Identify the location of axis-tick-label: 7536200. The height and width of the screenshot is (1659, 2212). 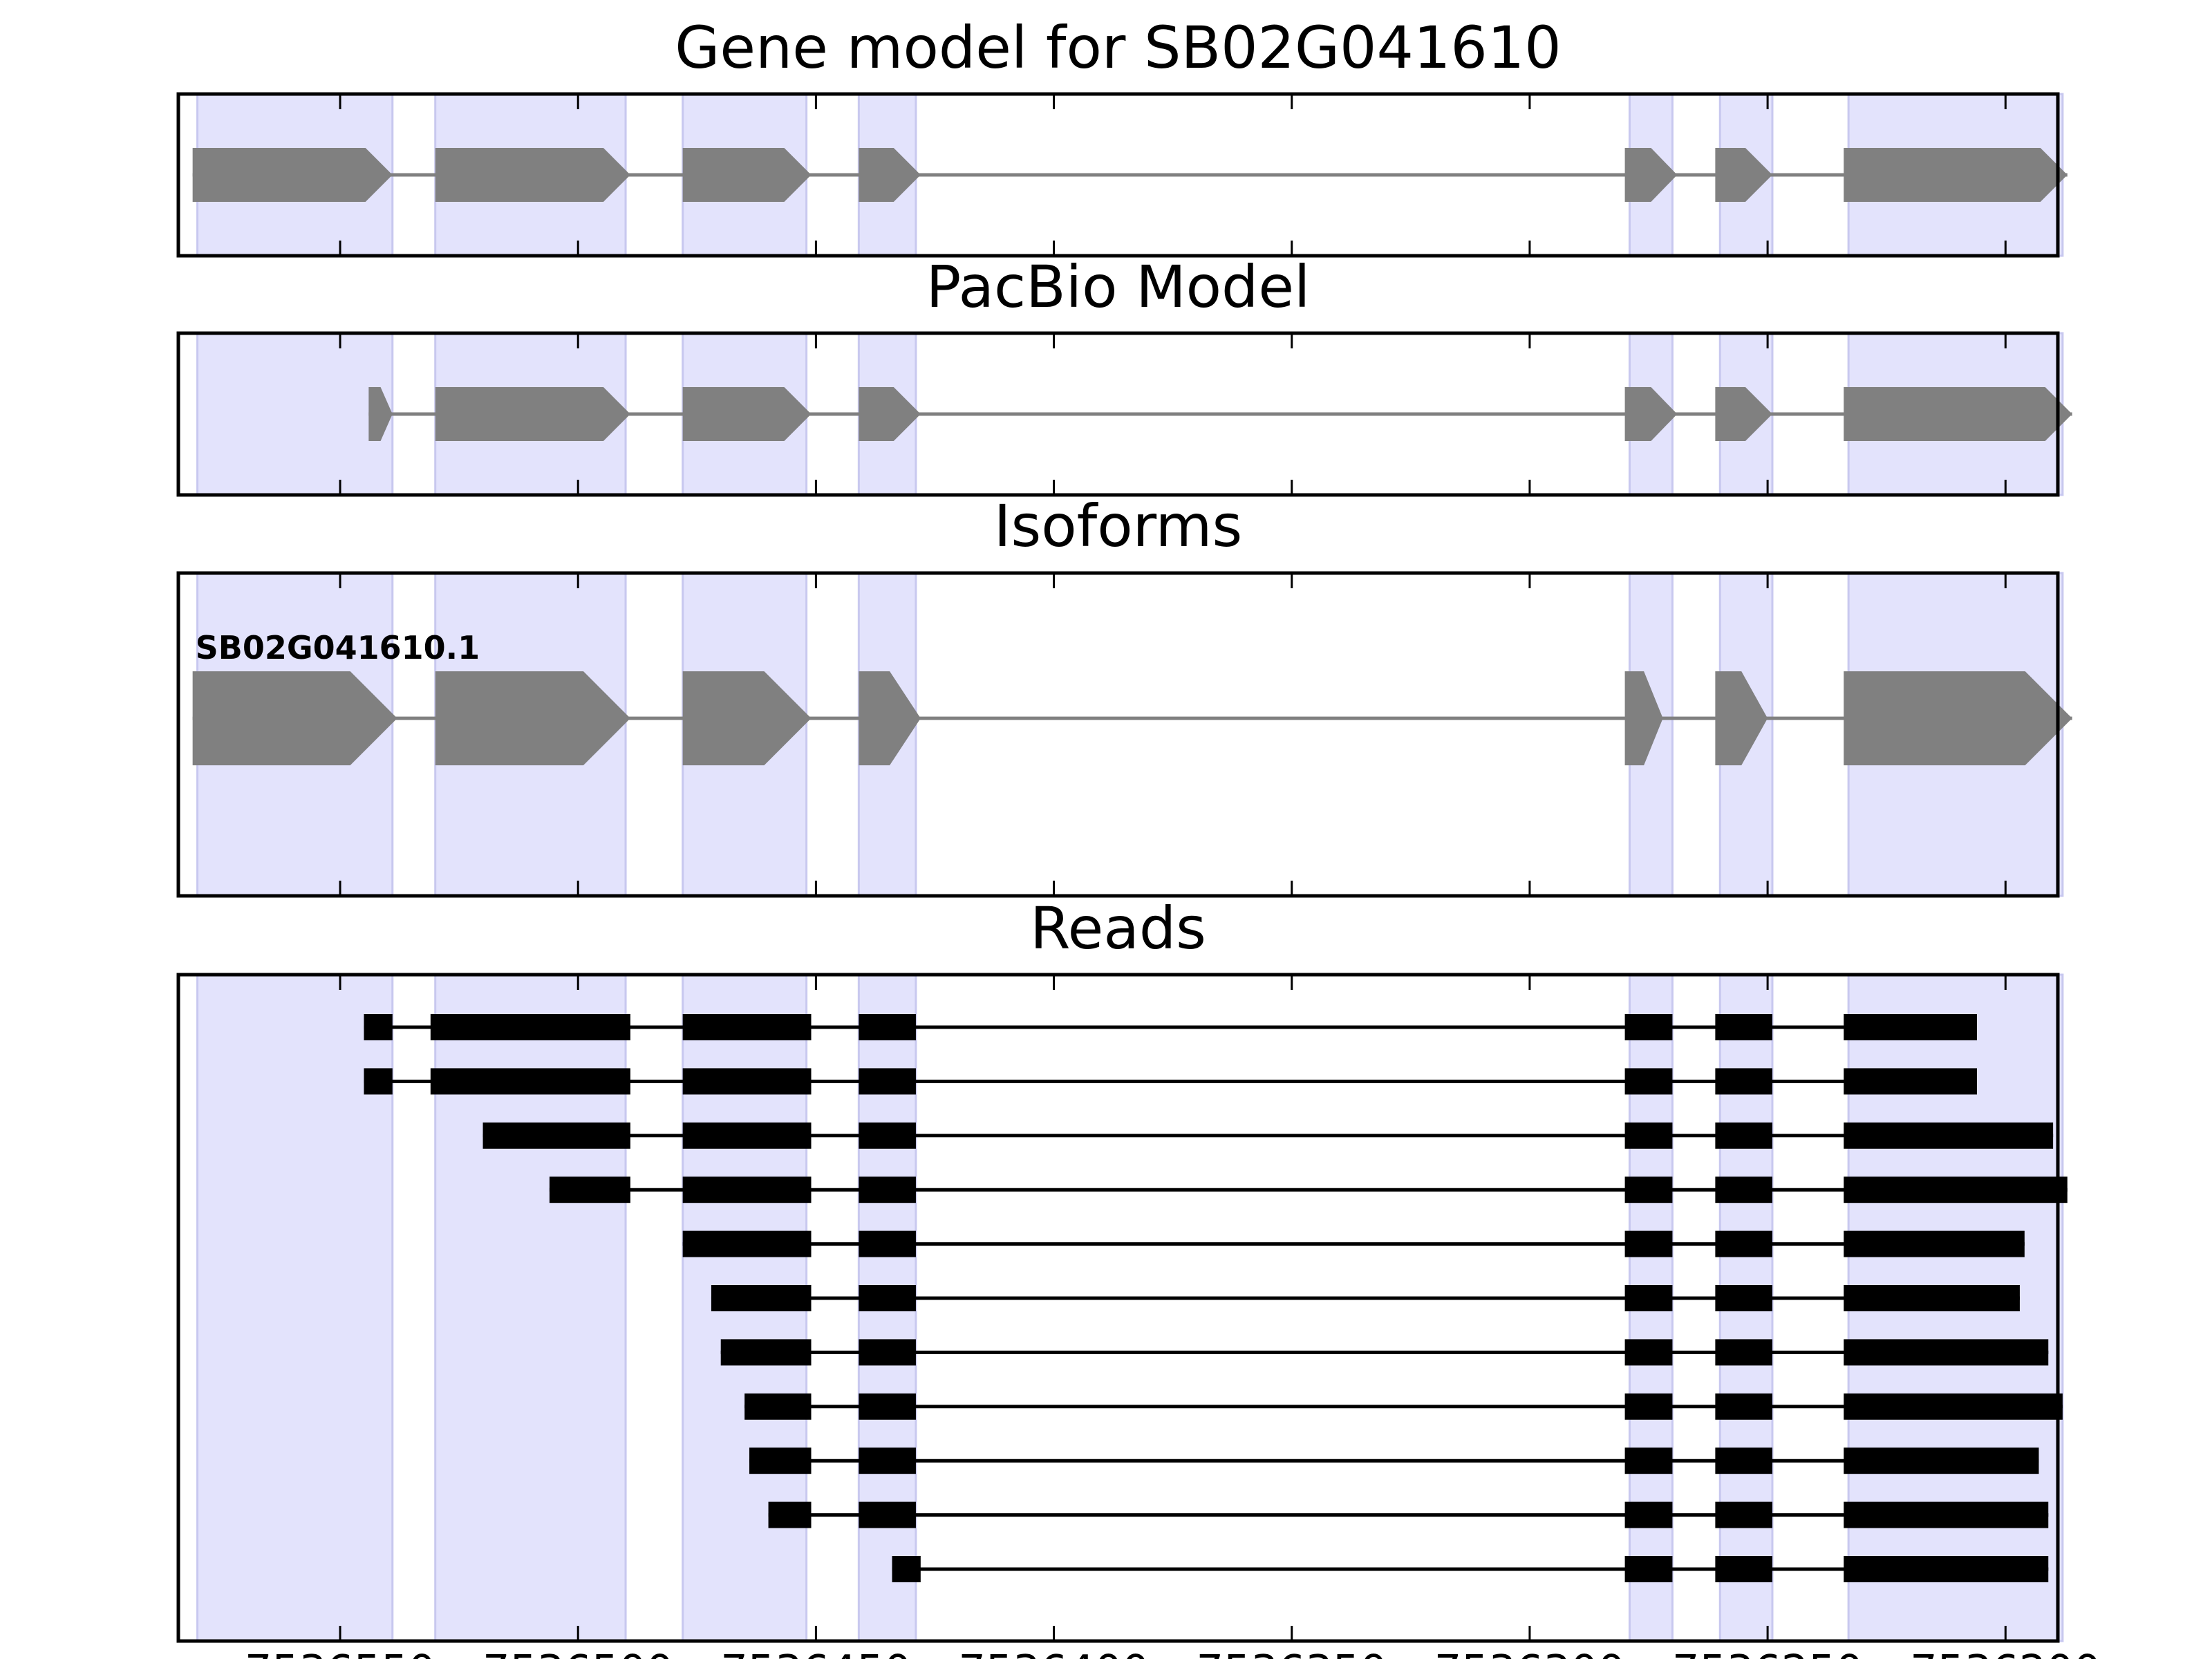
(2005, 1652).